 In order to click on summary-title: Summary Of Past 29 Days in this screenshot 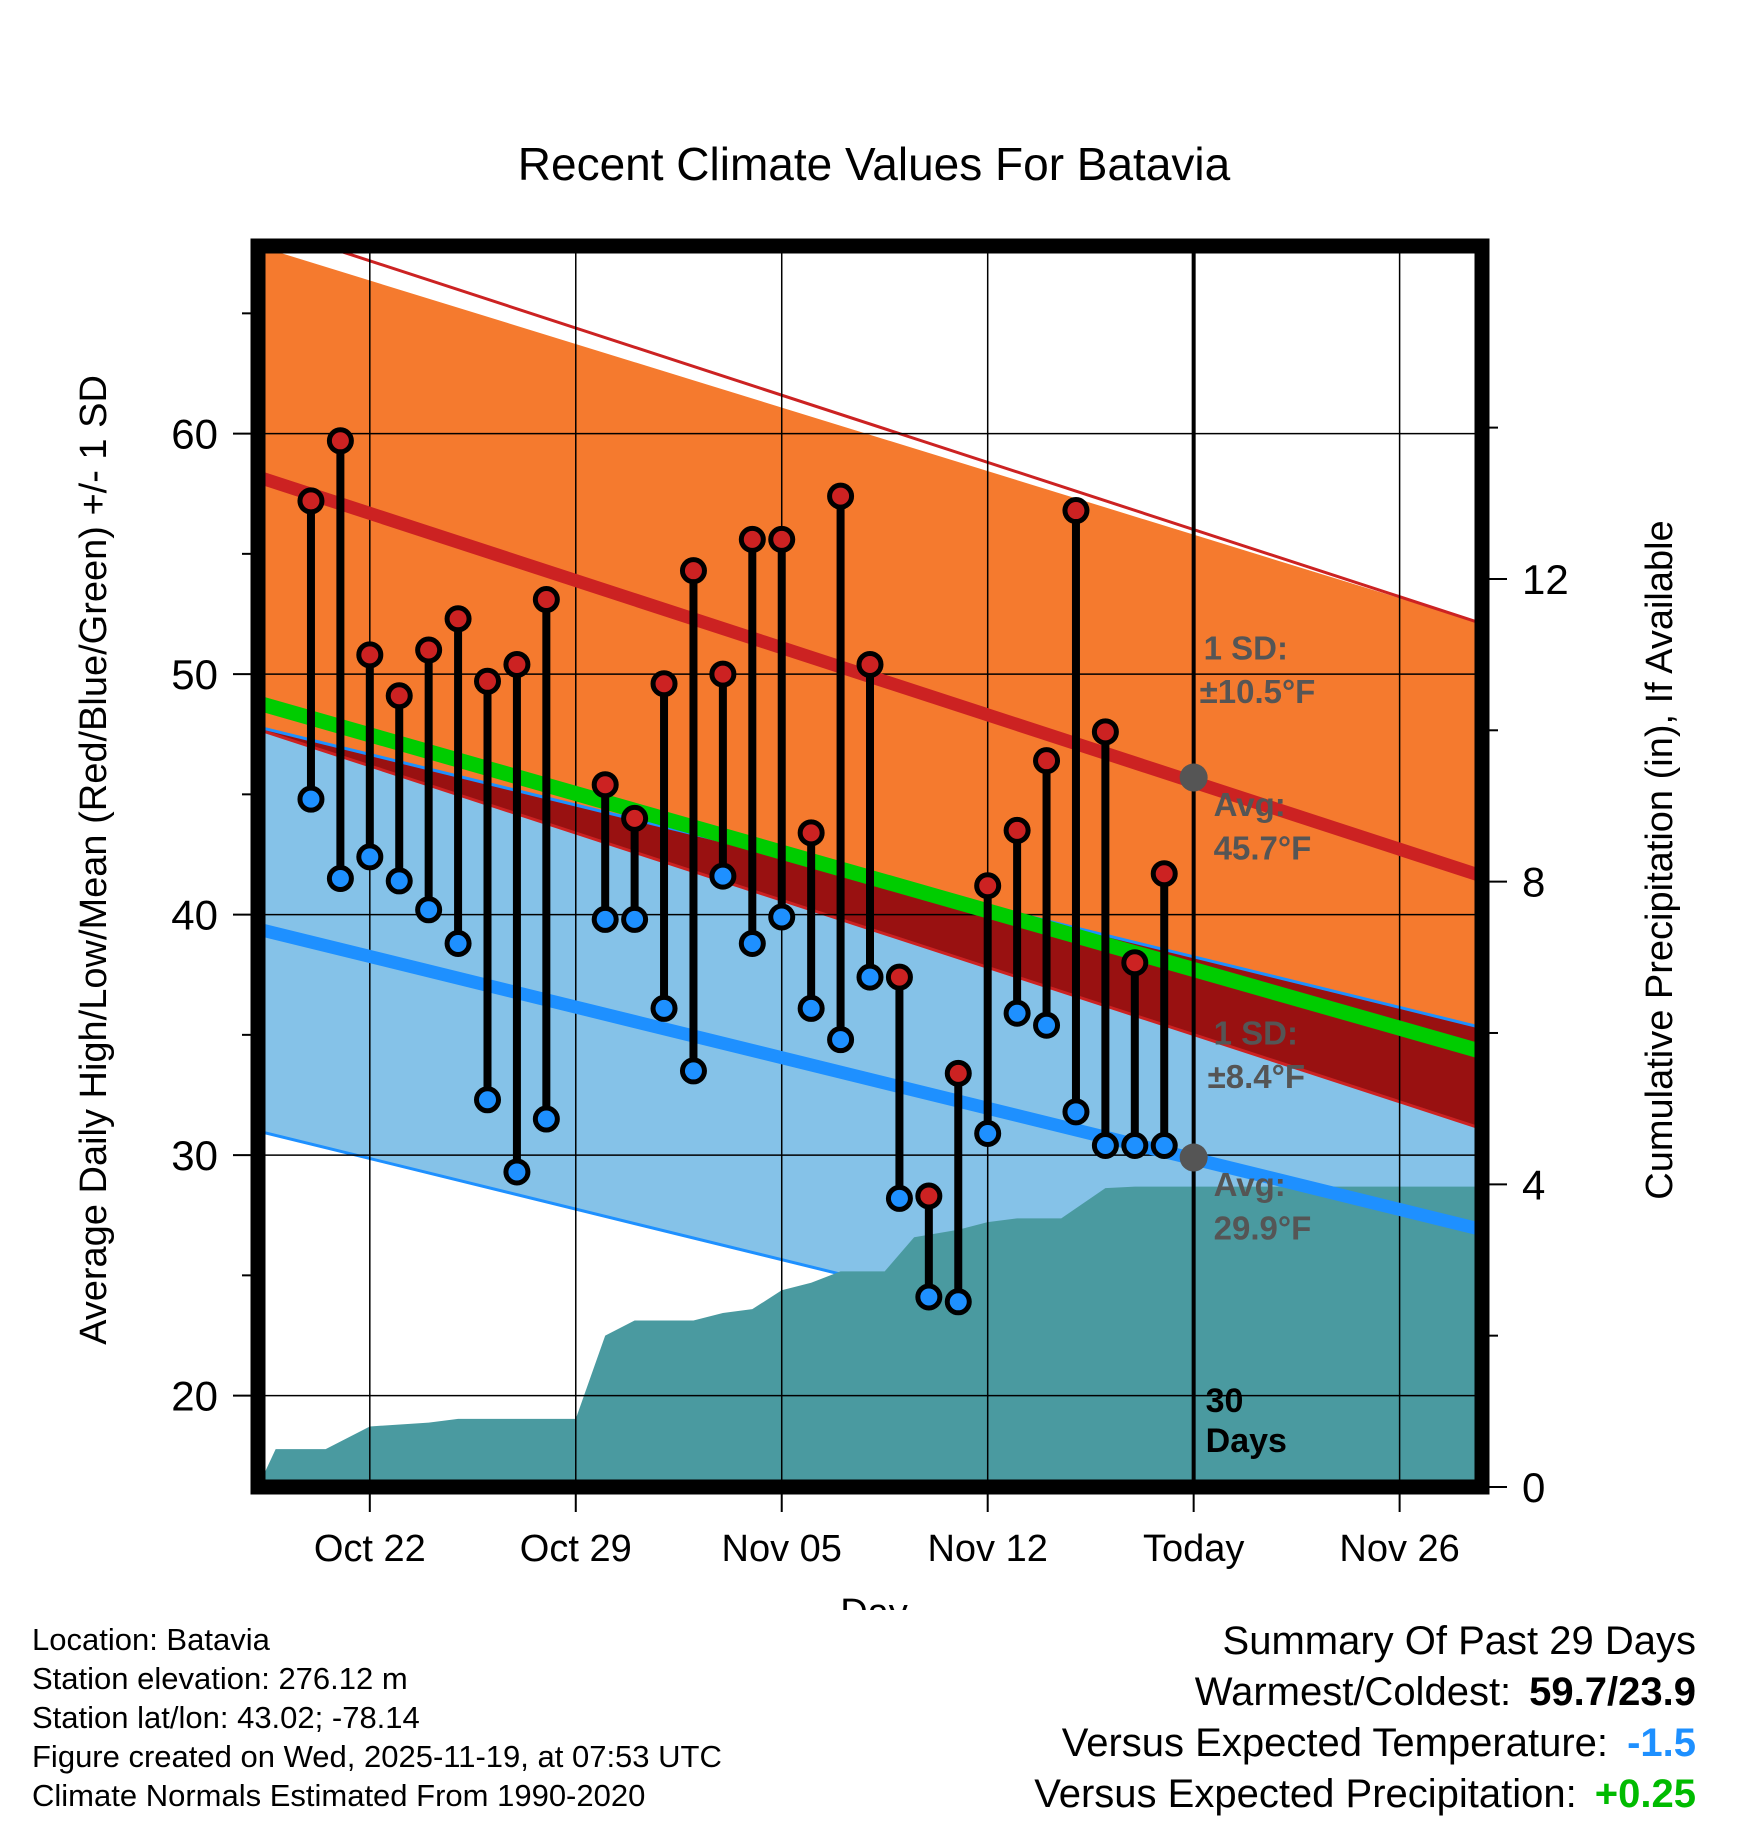, I will do `click(1459, 1641)`.